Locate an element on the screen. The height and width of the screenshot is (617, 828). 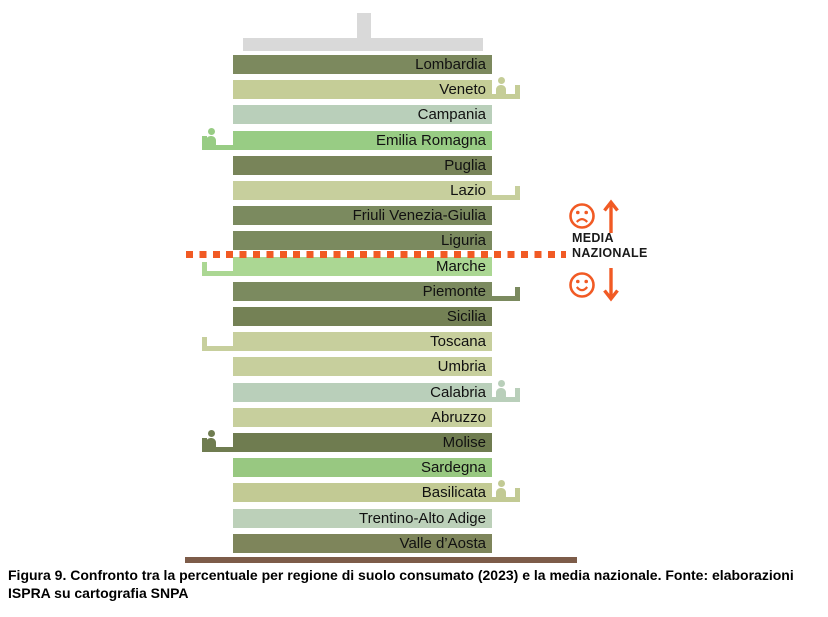
region-label: Valle d’Aosta is located at coordinates (442, 543).